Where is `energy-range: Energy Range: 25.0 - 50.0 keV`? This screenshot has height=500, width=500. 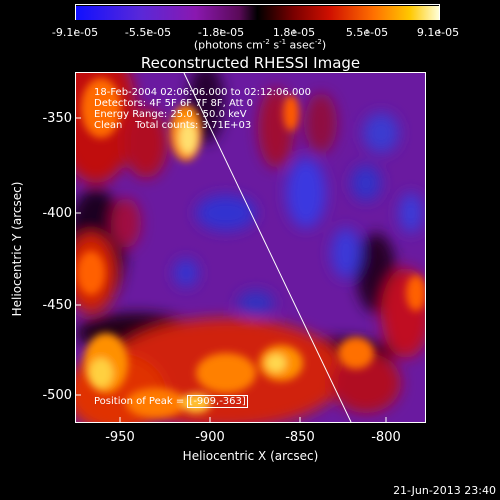 energy-range: Energy Range: 25.0 - 50.0 keV is located at coordinates (170, 114).